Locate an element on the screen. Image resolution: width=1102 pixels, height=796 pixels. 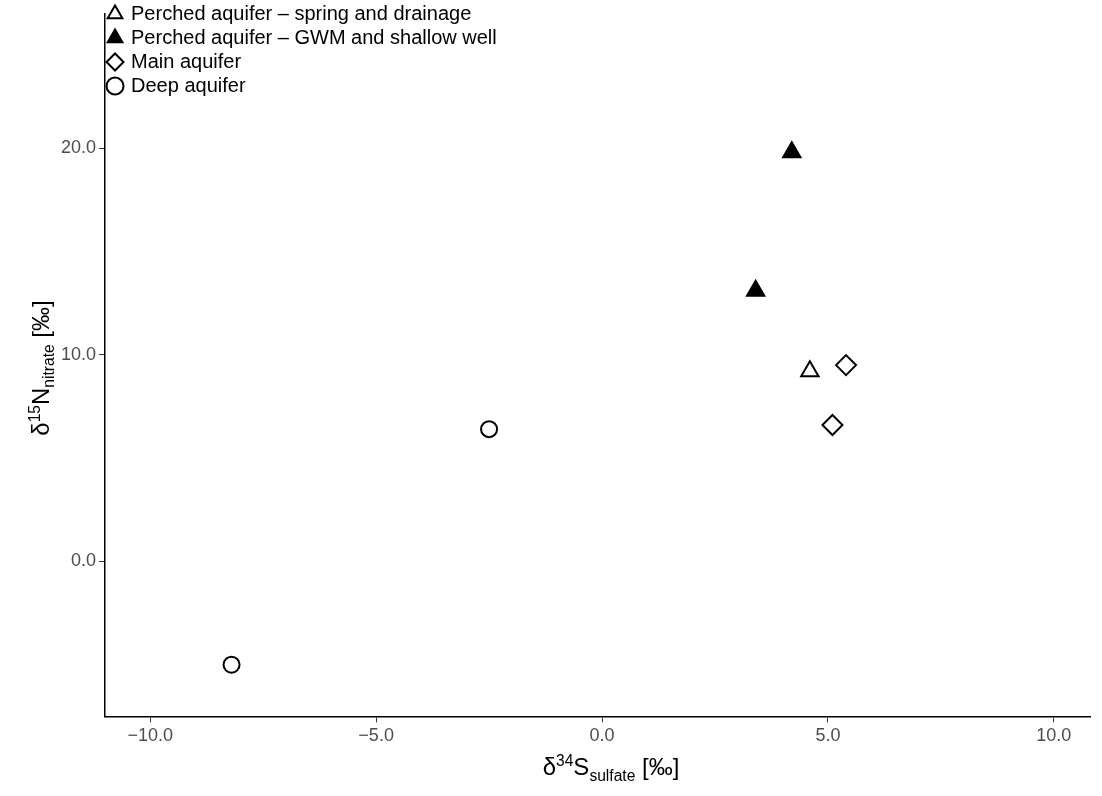
x-axis-title: δ$^{34}$S$_{sulfate}$ [‰] is located at coordinates (611, 768).